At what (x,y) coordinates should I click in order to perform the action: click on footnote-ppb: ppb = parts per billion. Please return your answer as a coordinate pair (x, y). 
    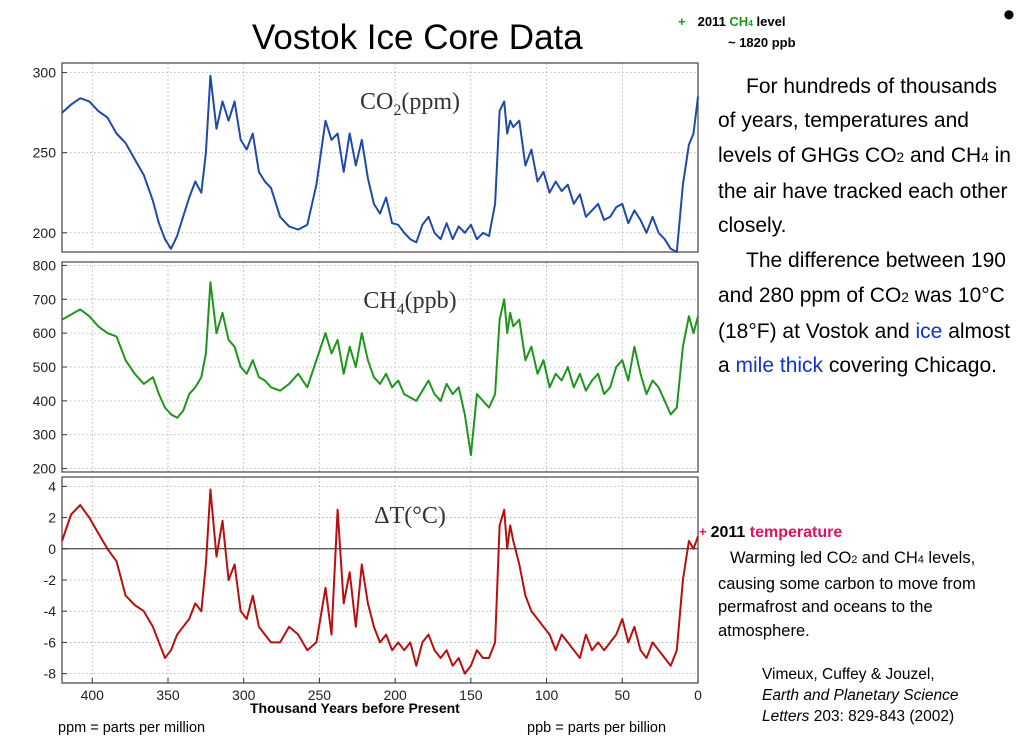
    Looking at the image, I should click on (597, 728).